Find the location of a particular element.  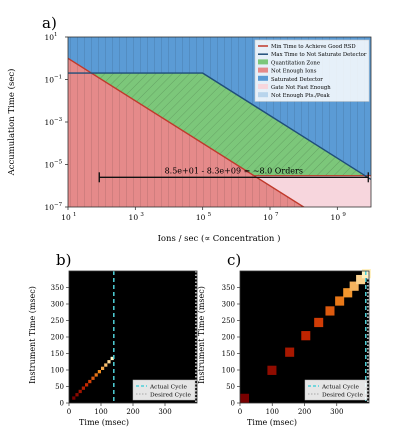

legend-entry-a: Max Time to Not Saturate Detector is located at coordinates (319, 55).